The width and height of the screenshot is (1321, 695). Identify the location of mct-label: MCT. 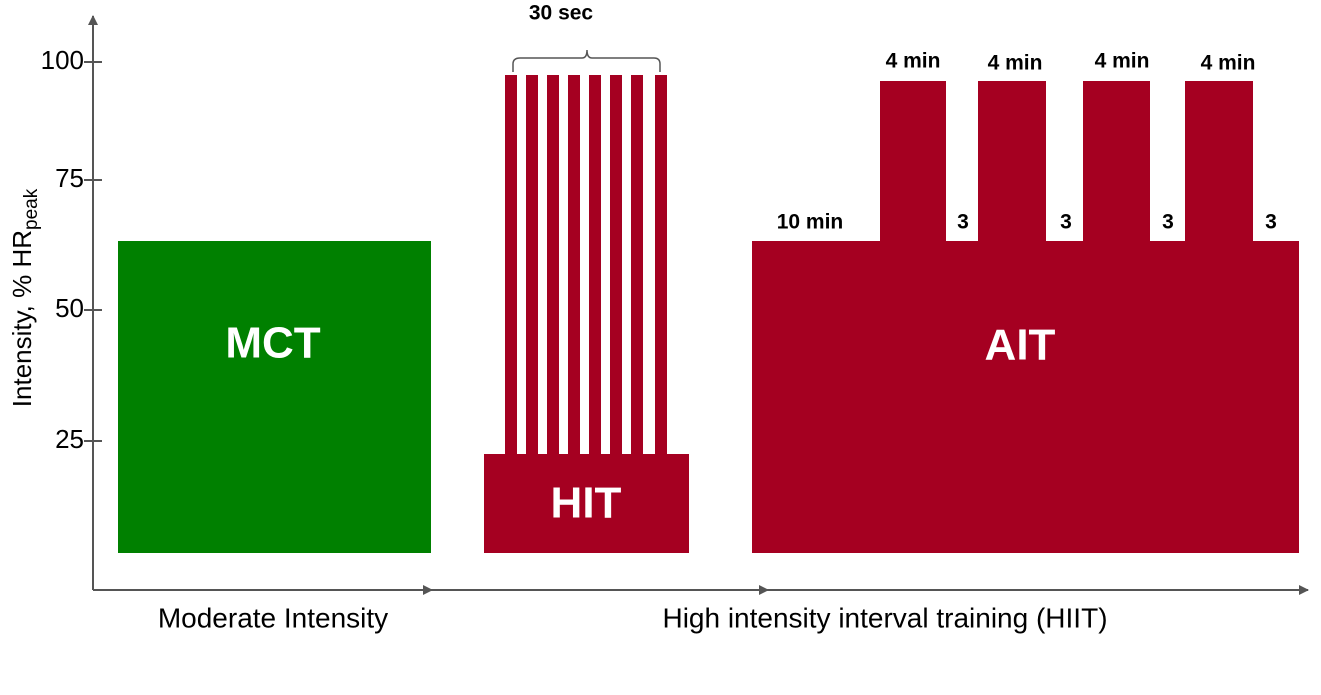
(272, 343).